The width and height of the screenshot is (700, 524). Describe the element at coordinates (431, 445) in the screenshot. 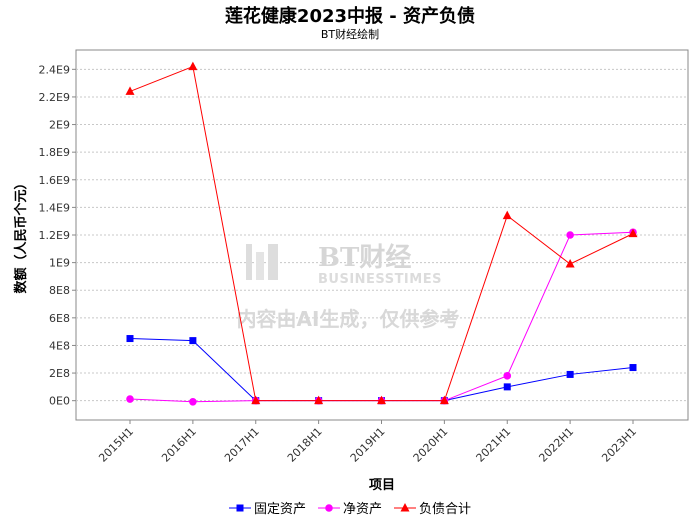

I see `x-tick-label: 2020H1` at that location.